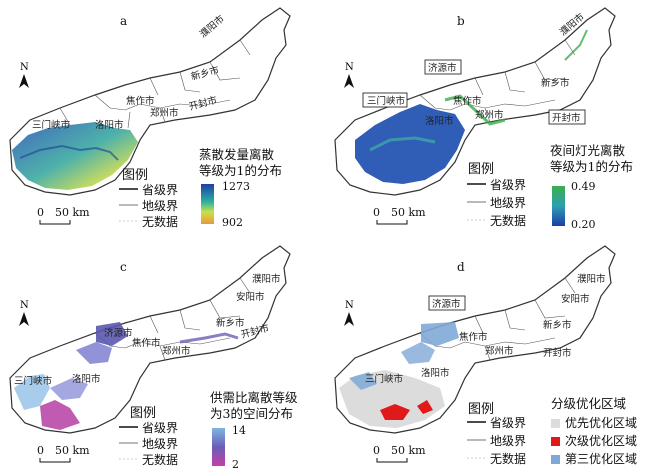 The width and height of the screenshot is (650, 476). I want to click on boxed-city-label: 三门峡市, so click(386, 101).